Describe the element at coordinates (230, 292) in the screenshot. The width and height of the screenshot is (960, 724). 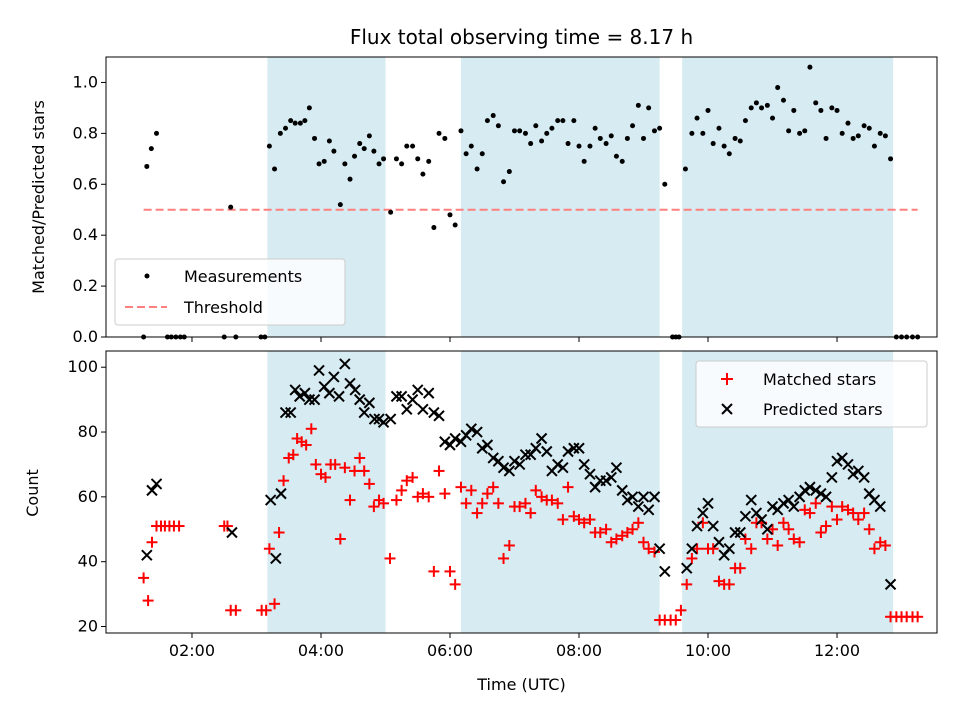
I see `top-legend-frame` at that location.